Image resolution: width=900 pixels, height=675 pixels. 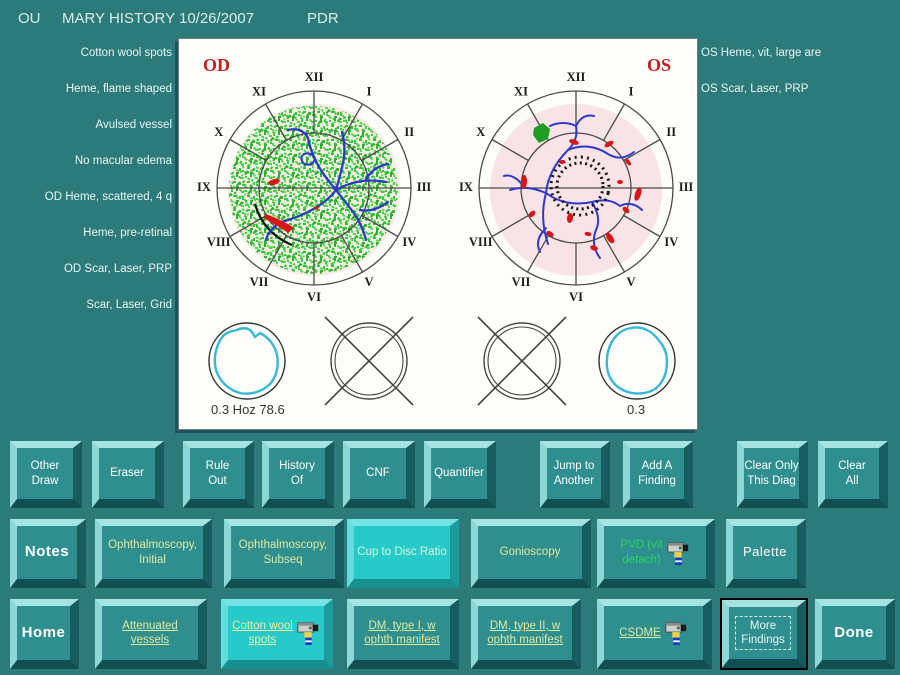 What do you see at coordinates (127, 233) in the screenshot?
I see `list-item: Heme, pre-retinal` at bounding box center [127, 233].